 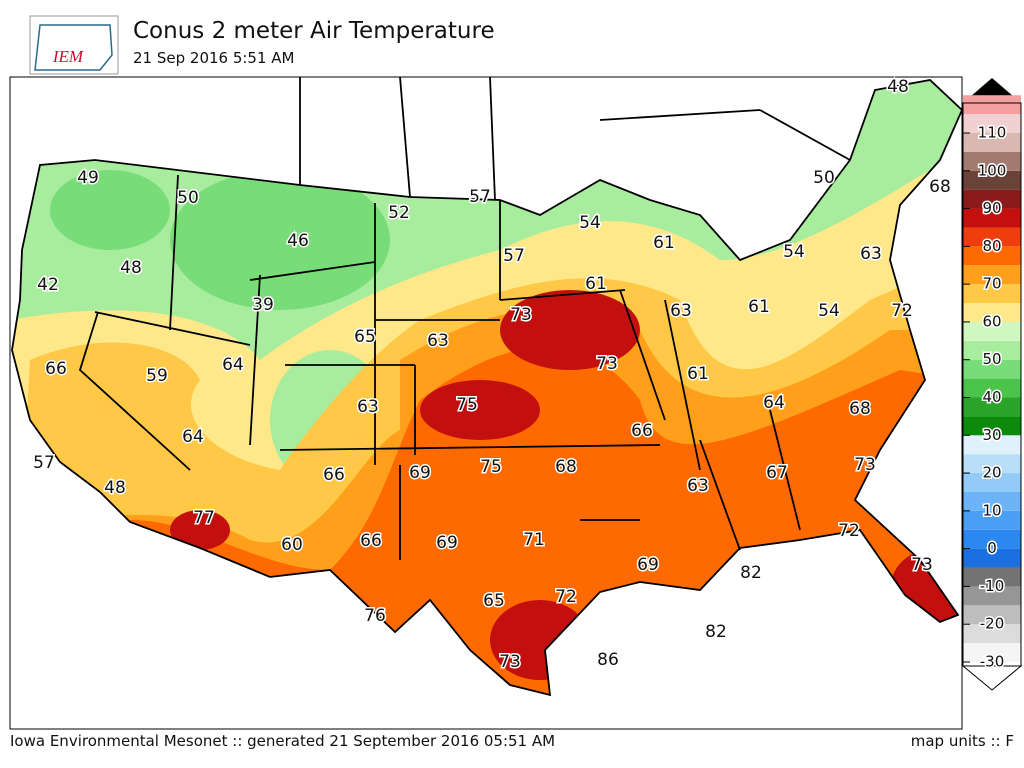 I want to click on colorbar-tick-label: -20, so click(x=992, y=624).